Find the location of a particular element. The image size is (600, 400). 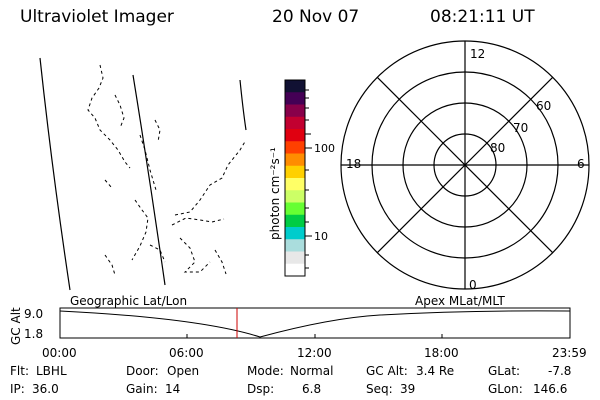

mlt-label-6: 6 is located at coordinates (581, 164).